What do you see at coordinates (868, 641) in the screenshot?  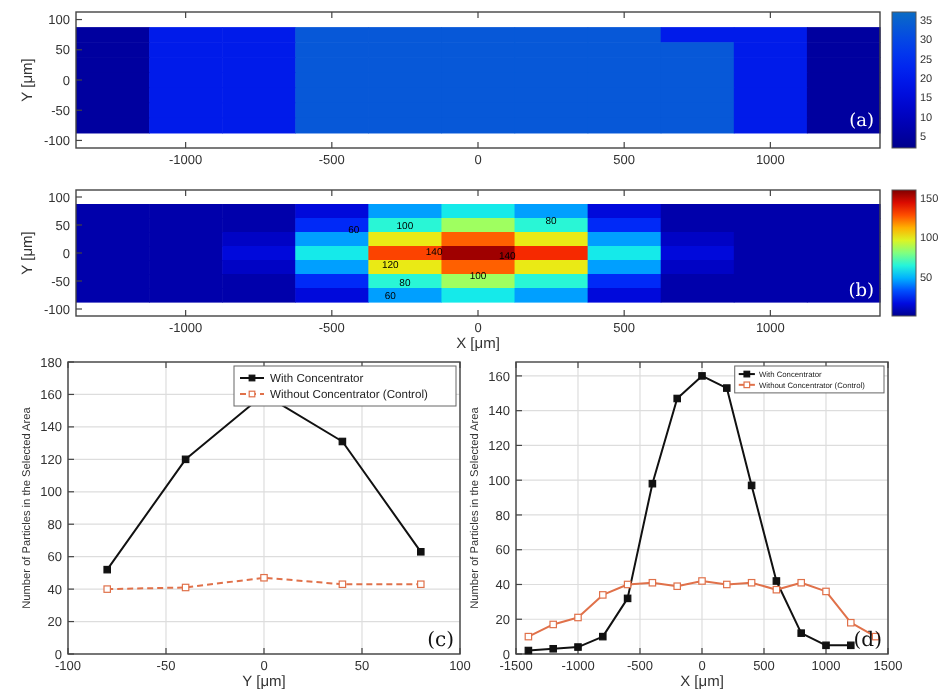 I see `annotation: (d)` at bounding box center [868, 641].